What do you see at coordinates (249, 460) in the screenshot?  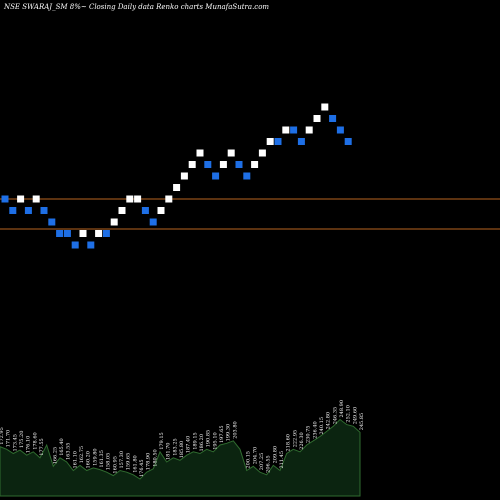 I see `volume-label: 200.15` at bounding box center [249, 460].